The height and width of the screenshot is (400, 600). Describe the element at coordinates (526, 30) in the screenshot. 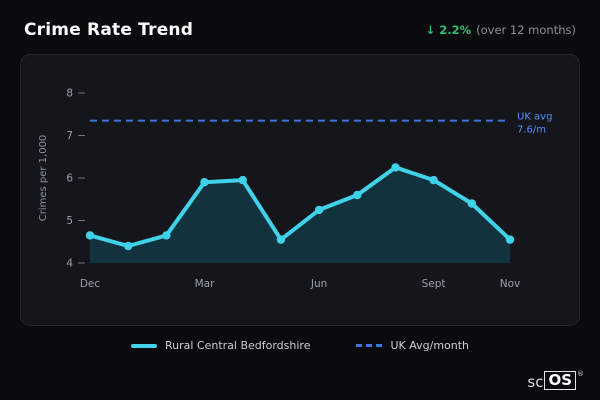

I see `trend-context: (over 12 months)` at that location.